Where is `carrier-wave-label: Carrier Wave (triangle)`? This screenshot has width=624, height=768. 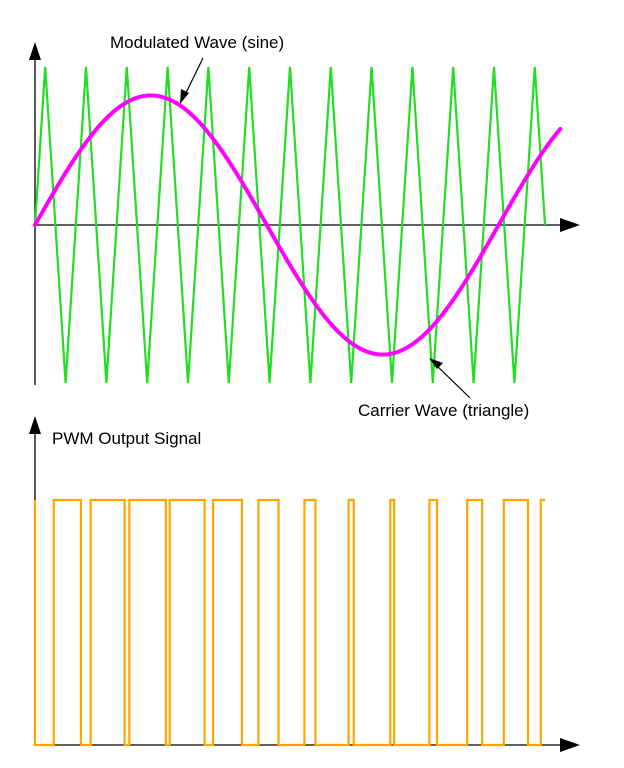 carrier-wave-label: Carrier Wave (triangle) is located at coordinates (443, 410).